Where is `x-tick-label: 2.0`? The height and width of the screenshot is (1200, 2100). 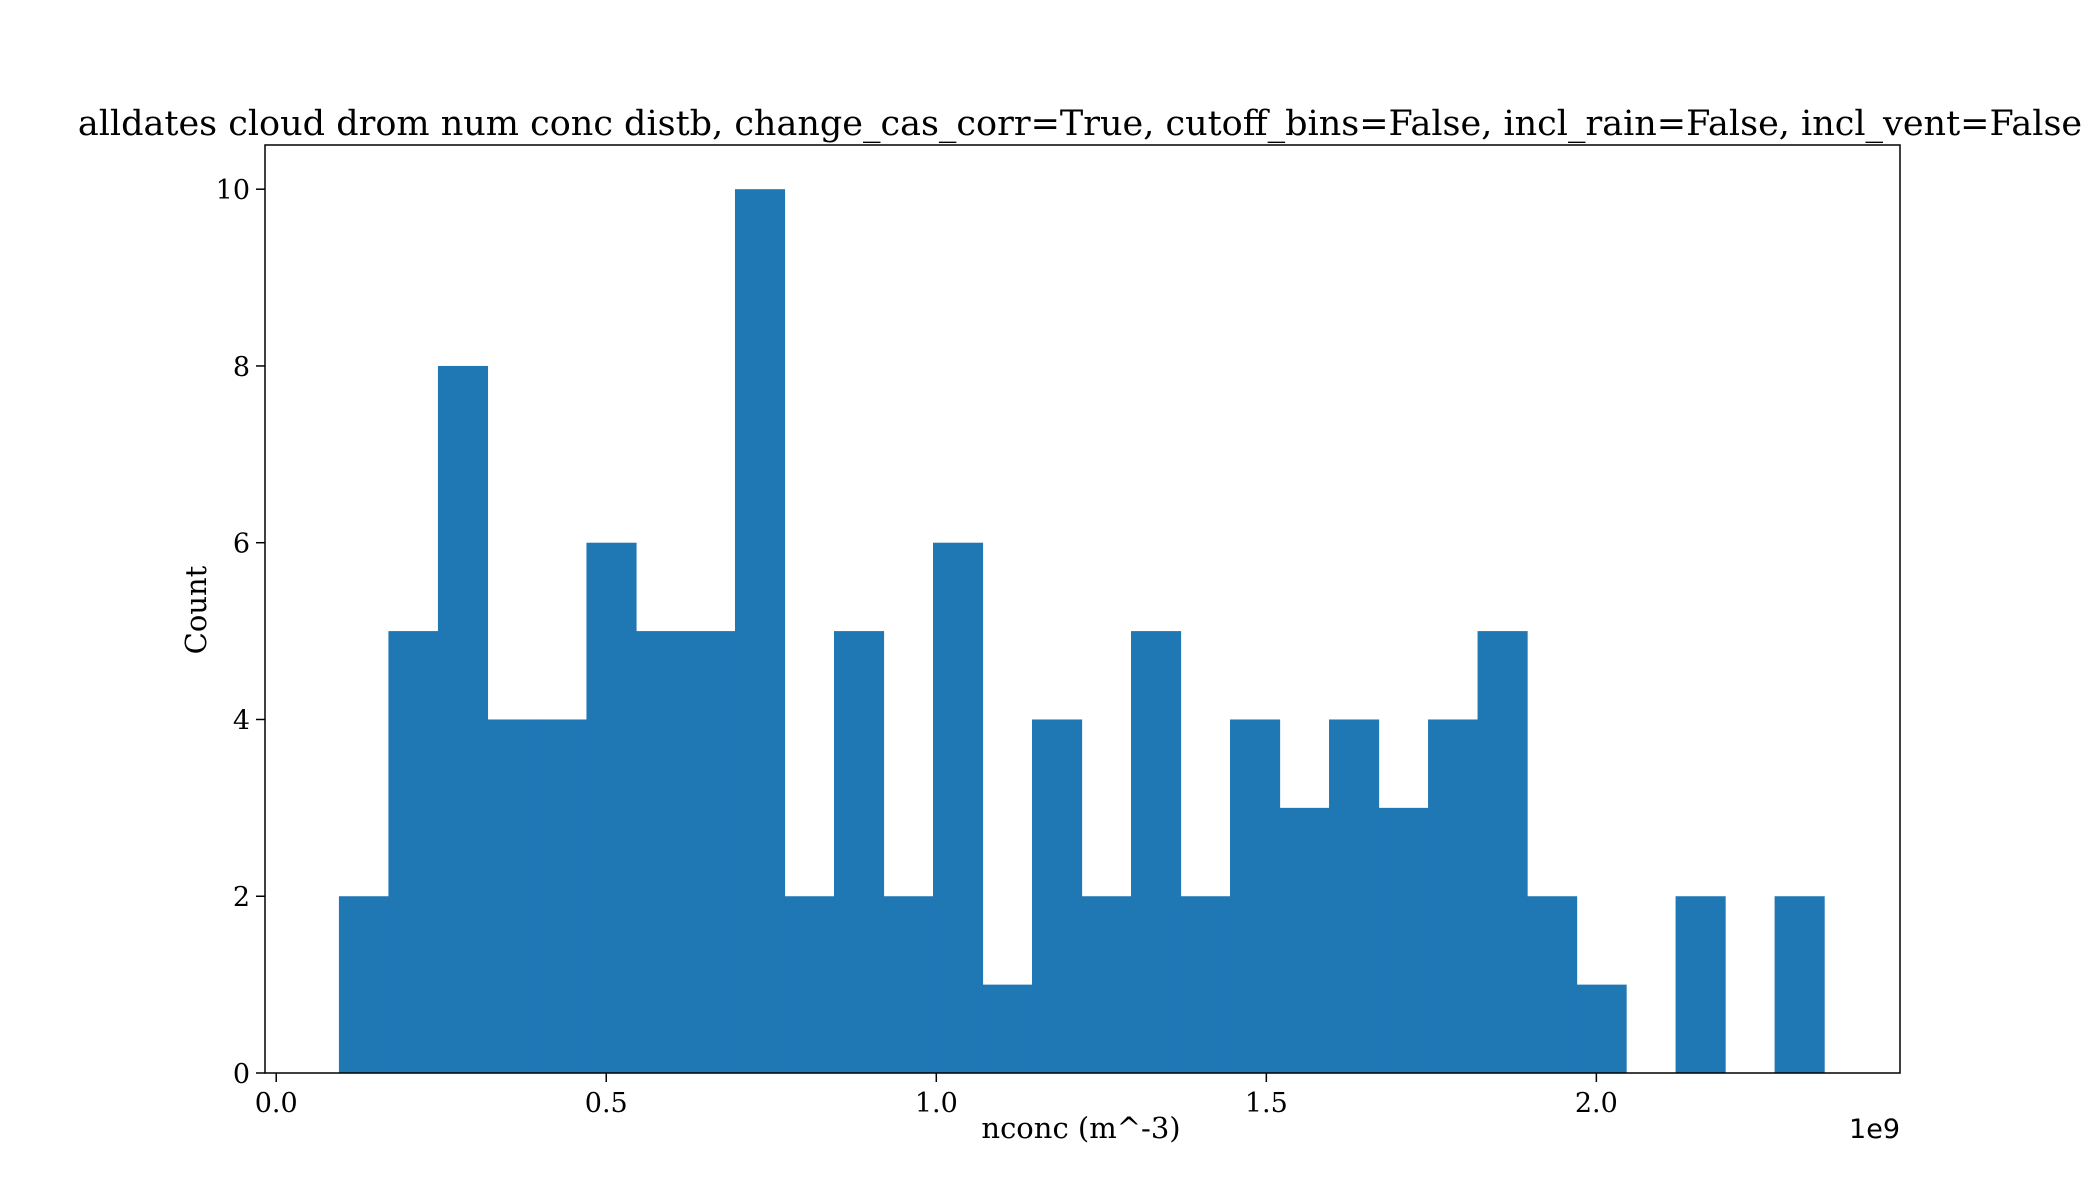 x-tick-label: 2.0 is located at coordinates (1596, 1103).